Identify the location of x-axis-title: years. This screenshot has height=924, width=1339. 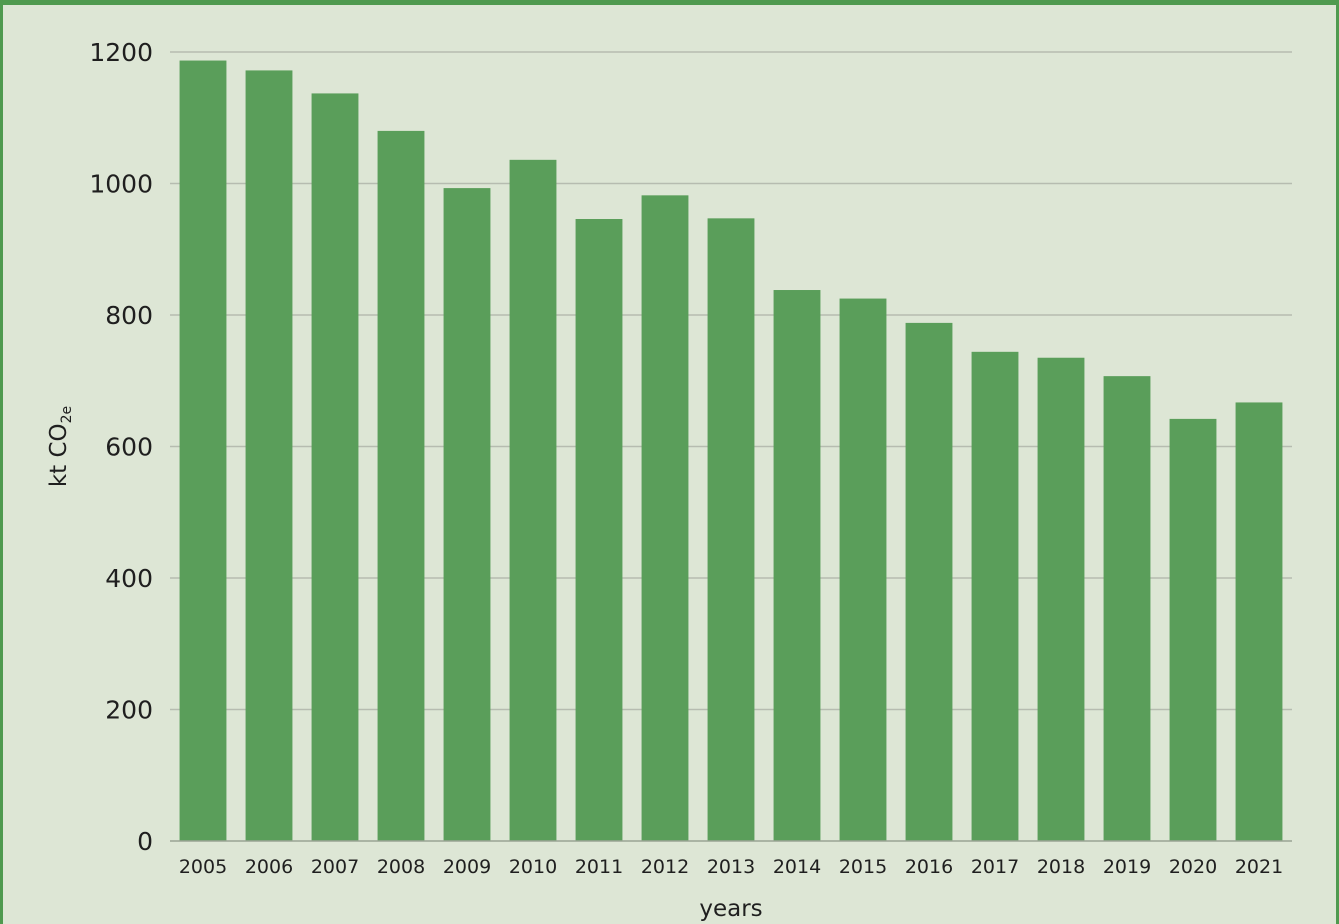
(730, 909).